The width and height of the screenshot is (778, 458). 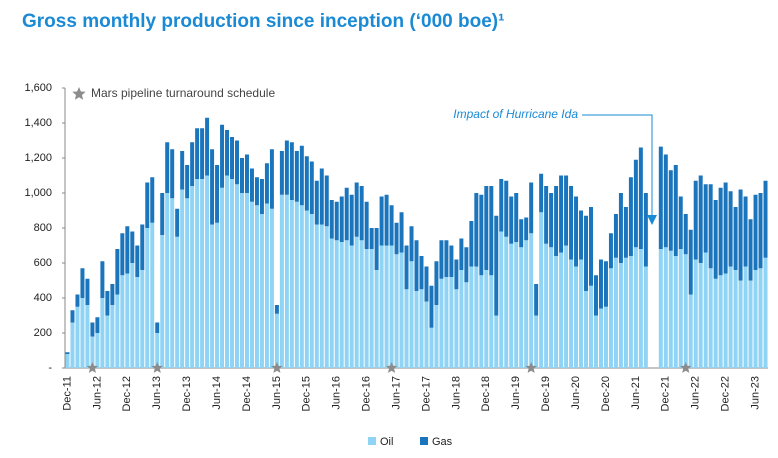 I want to click on x-tick-label: Jun-16, so click(x=337, y=393).